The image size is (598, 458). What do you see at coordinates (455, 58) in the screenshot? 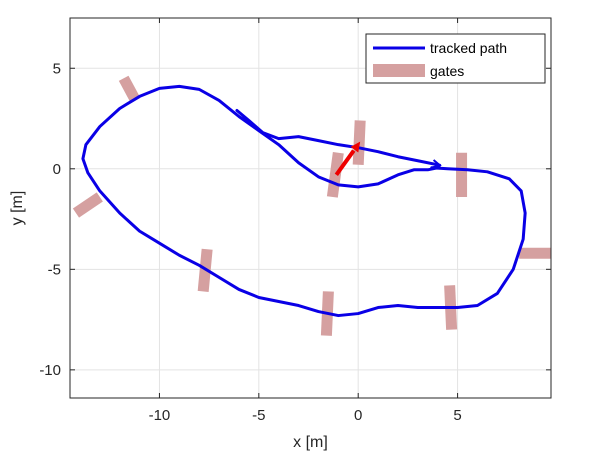
I see `legend: tracked path gates` at bounding box center [455, 58].